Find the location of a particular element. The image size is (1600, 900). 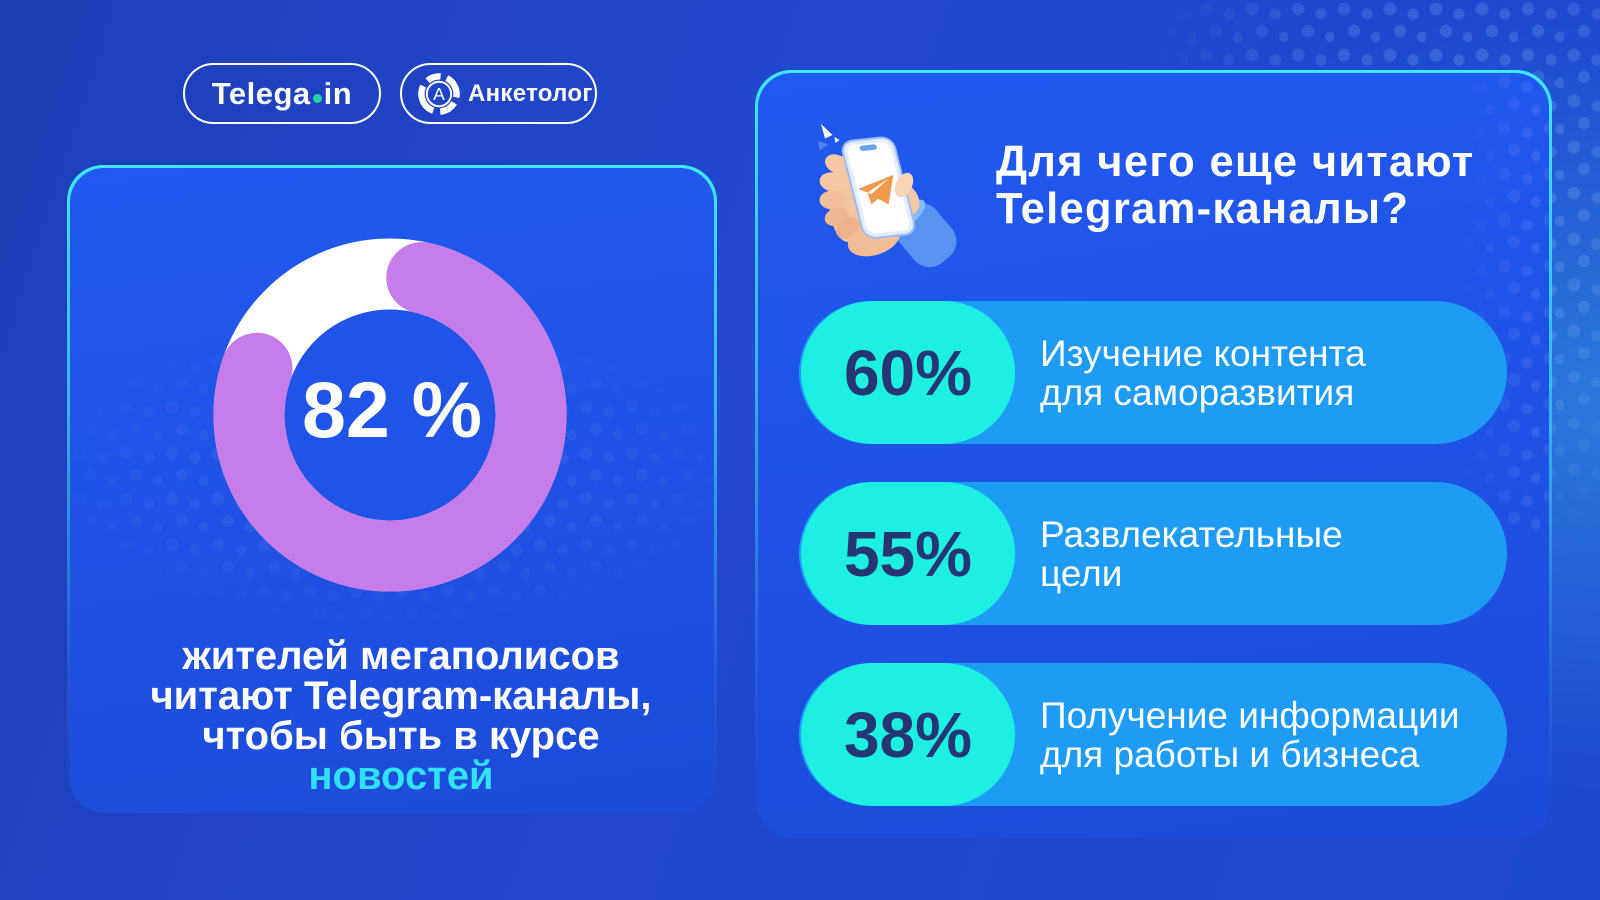

svg-text: A is located at coordinates (439, 94).